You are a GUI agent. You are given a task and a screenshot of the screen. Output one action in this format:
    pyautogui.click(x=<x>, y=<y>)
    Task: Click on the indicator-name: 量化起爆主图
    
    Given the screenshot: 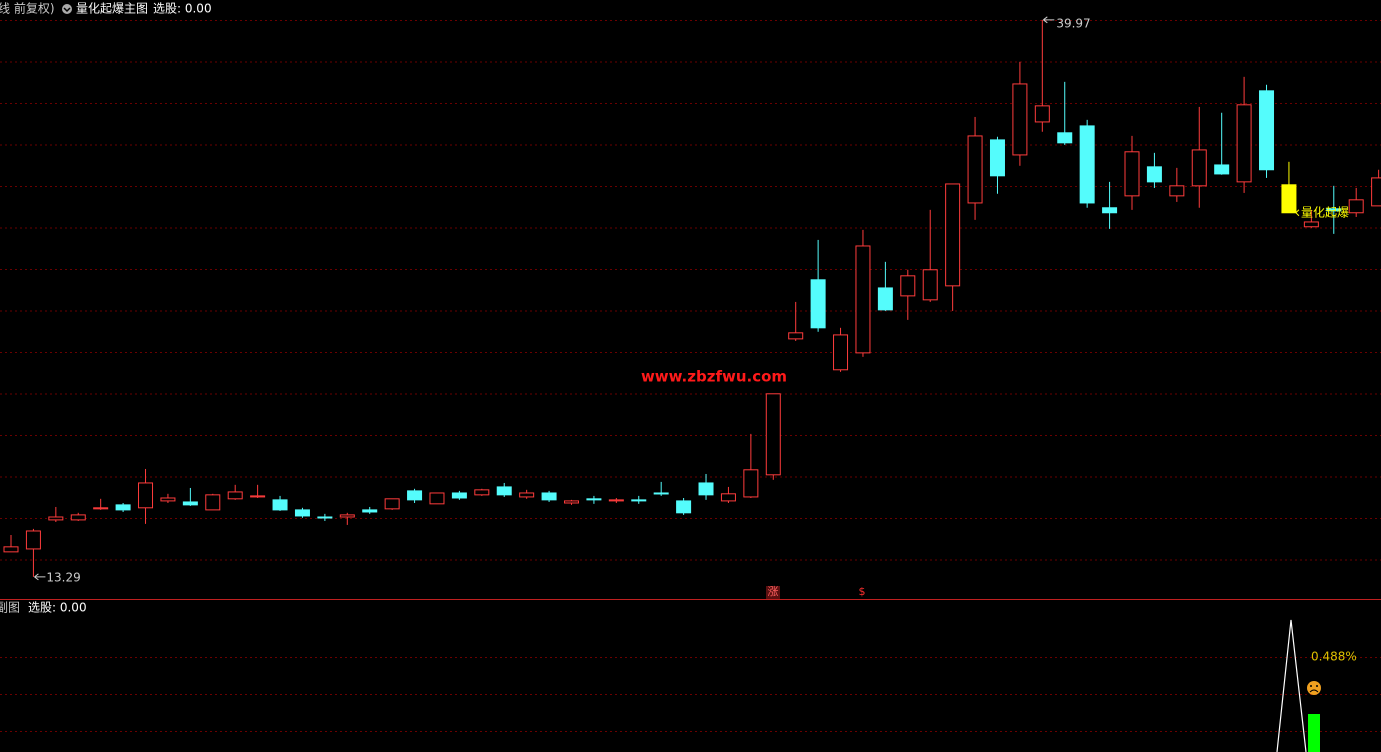 What is the action you would take?
    pyautogui.click(x=112, y=9)
    